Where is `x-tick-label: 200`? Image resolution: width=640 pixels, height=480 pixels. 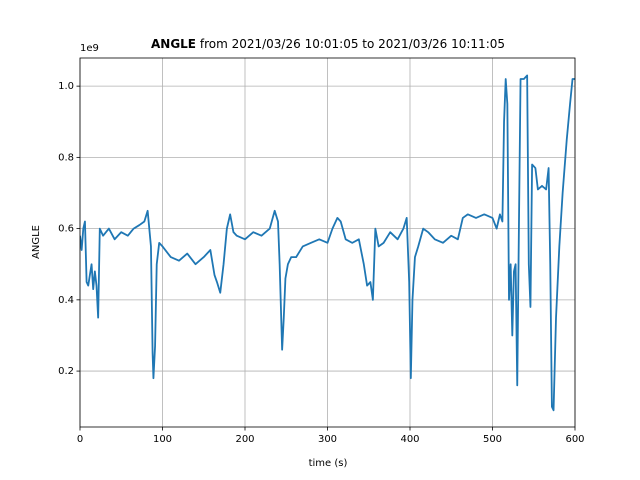
x-tick-label: 200 is located at coordinates (244, 439).